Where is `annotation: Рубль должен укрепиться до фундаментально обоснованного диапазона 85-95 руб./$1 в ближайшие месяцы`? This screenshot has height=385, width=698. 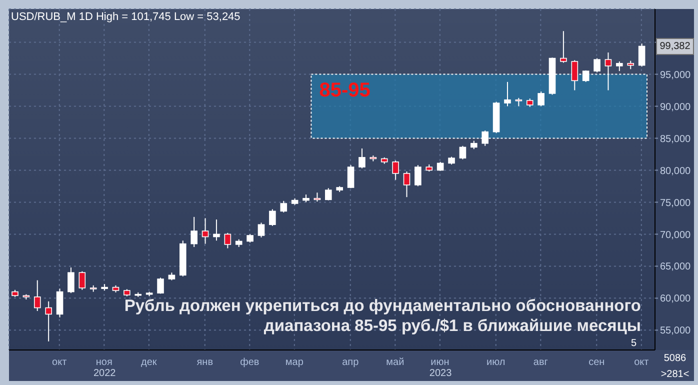
annotation: Рубль должен укрепиться до фундаментально обоснованного диапазона 85-95 руб./$1 в ближайшие месяцы is located at coordinates (382, 316).